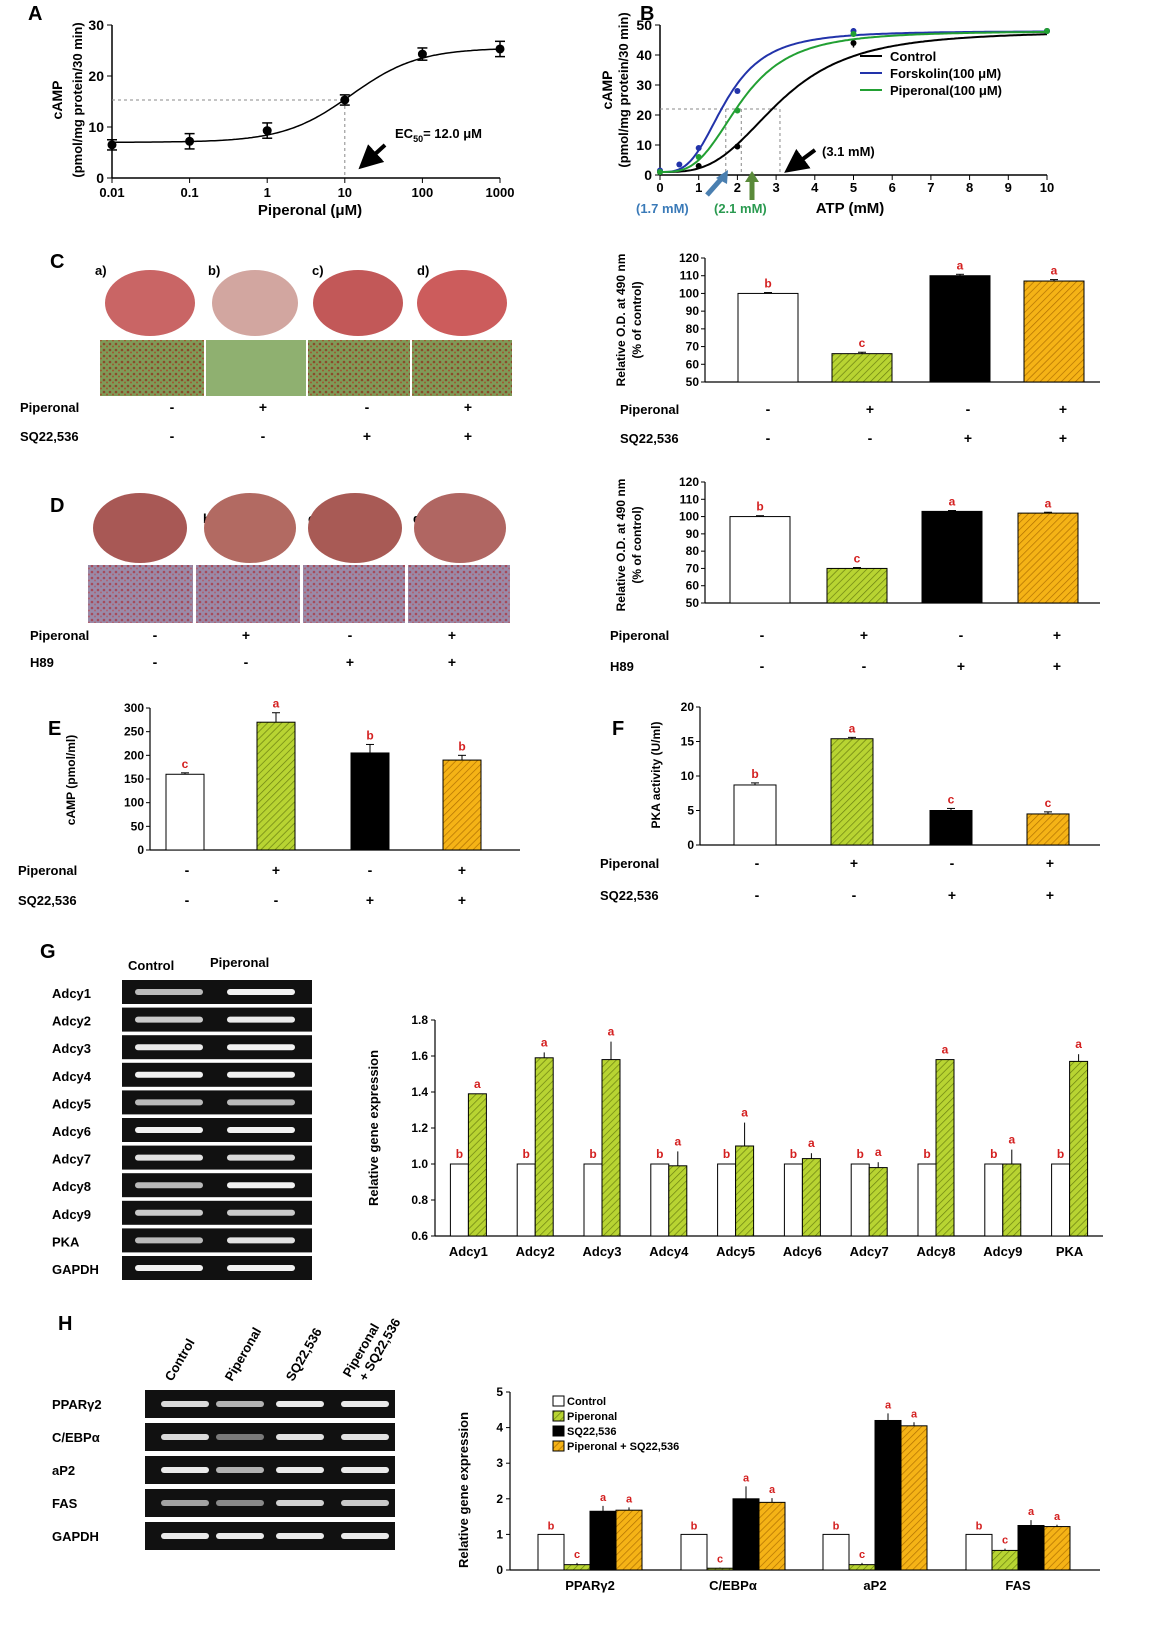 This screenshot has height=1648, width=1167. I want to click on legend-label: SQ22,536, so click(592, 1432).